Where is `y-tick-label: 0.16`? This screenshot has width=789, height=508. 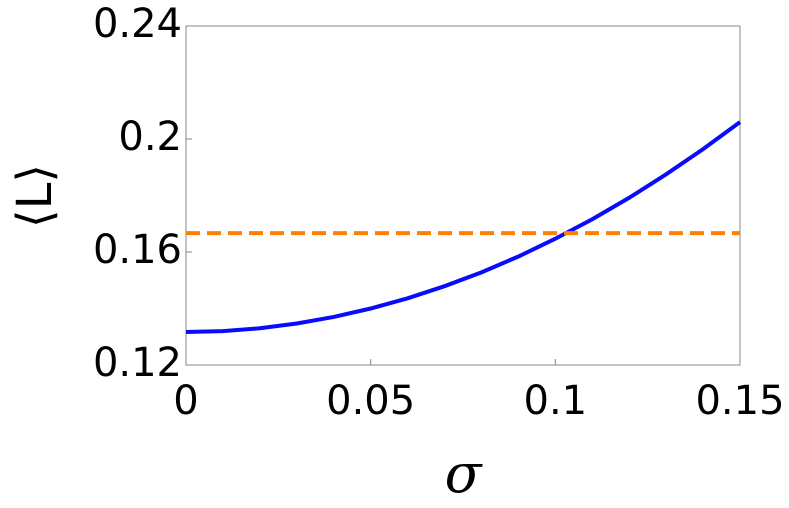 y-tick-label: 0.16 is located at coordinates (137, 250).